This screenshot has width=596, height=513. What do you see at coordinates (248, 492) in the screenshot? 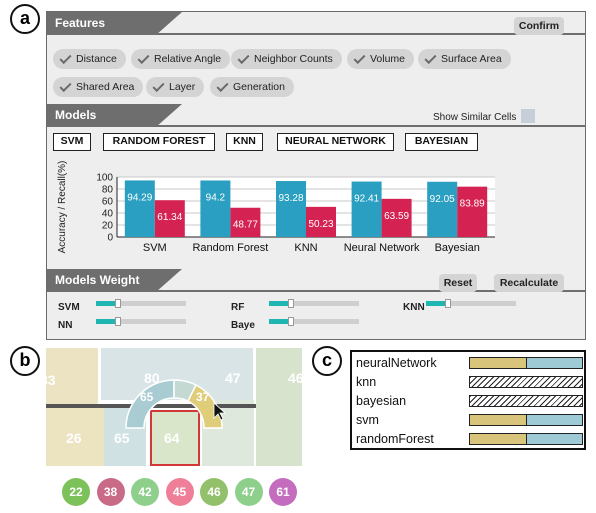
I see `cluster-circle-47: 47` at bounding box center [248, 492].